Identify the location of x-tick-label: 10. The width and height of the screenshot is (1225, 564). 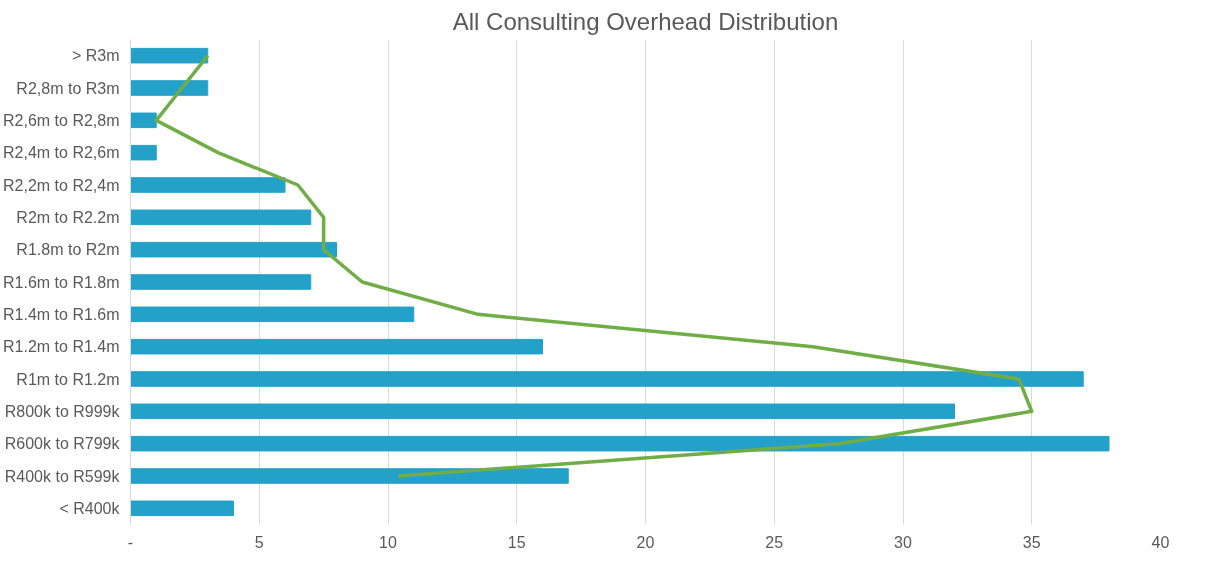
(388, 542).